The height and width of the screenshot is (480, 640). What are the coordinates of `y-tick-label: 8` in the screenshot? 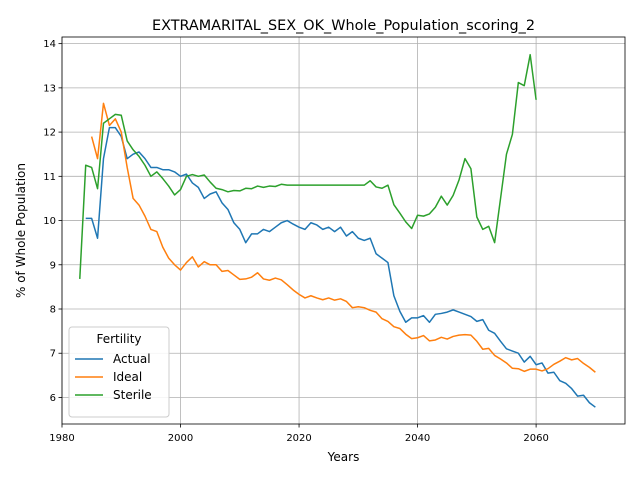 It's located at (53, 310).